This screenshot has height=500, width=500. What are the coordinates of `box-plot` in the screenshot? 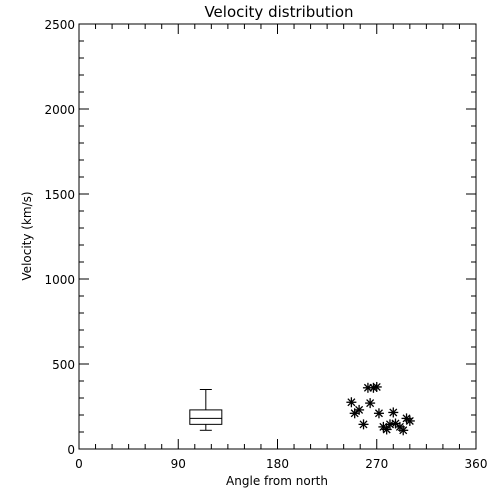 It's located at (206, 410).